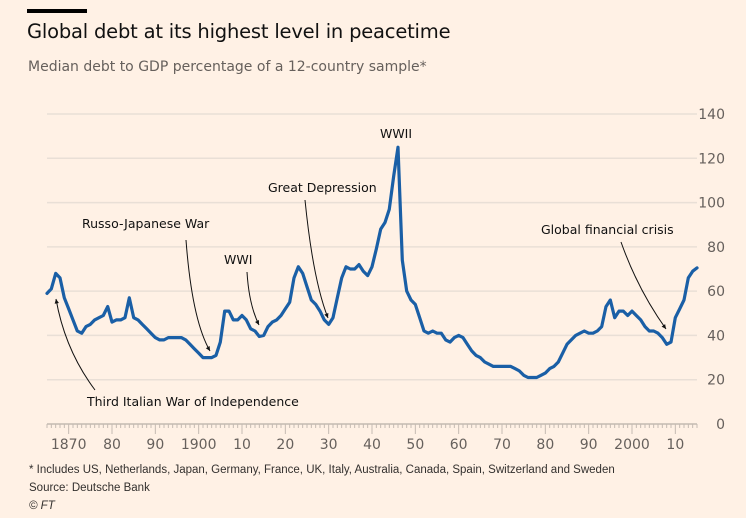  I want to click on x-axis: 1870 80 90 1900 10 20 30 40 50 60 70 80 90 2000 10, so click(372, 438).